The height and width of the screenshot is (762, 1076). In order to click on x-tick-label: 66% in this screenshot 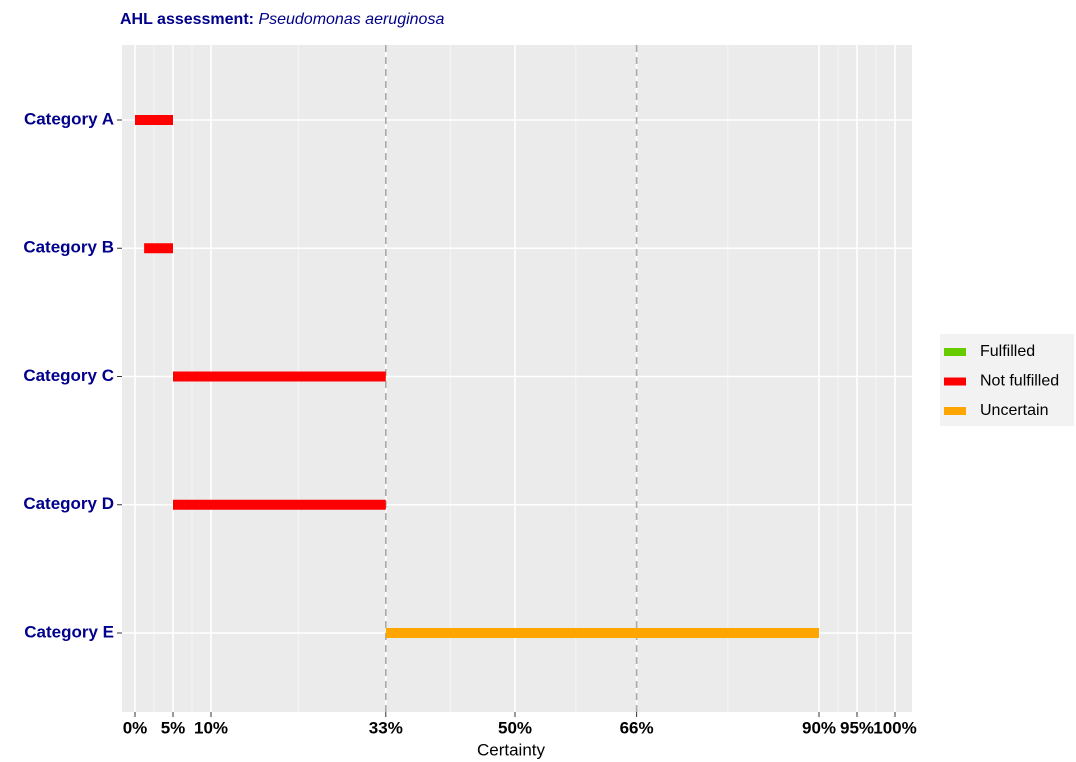, I will do `click(637, 727)`.